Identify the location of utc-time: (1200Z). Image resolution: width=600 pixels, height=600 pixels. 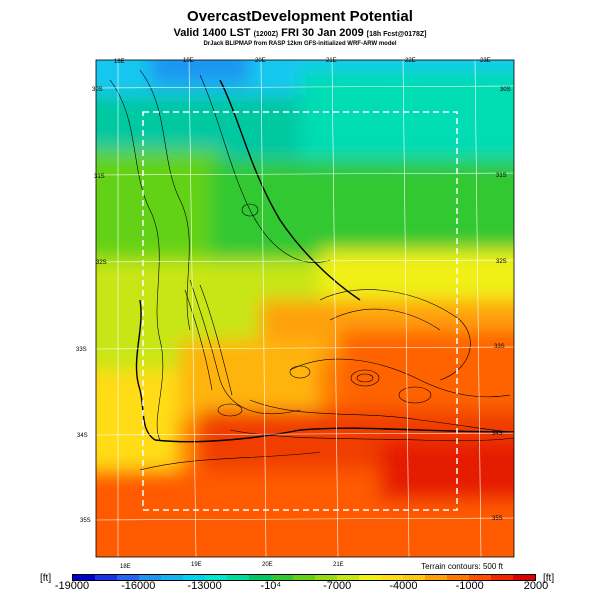
(266, 34).